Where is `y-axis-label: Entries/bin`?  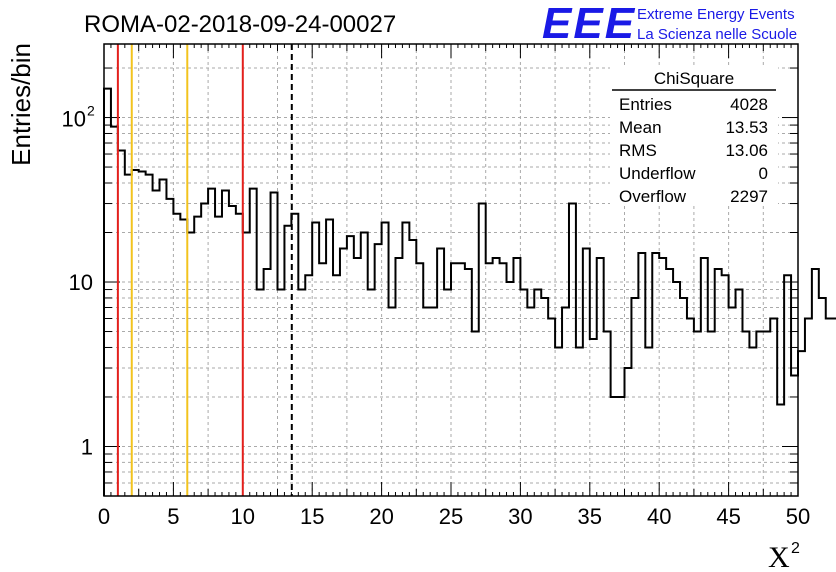
y-axis-label: Entries/bin is located at coordinates (21, 104).